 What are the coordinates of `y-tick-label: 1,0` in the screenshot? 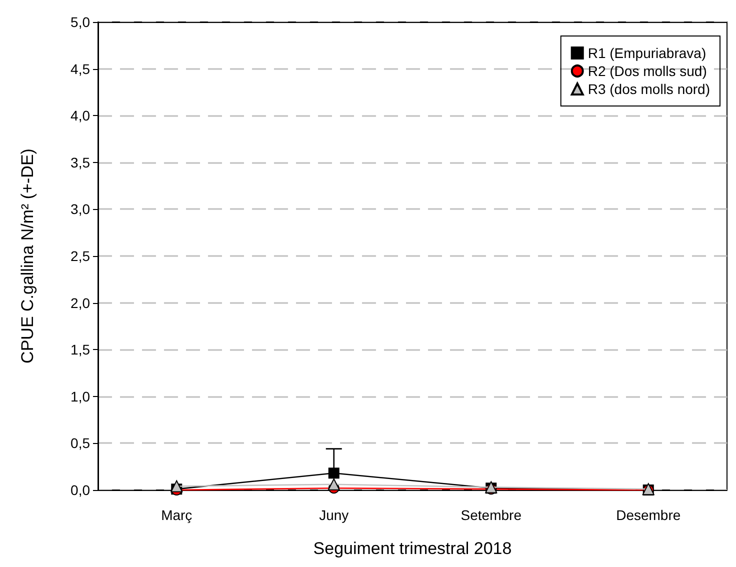 It's located at (80, 396).